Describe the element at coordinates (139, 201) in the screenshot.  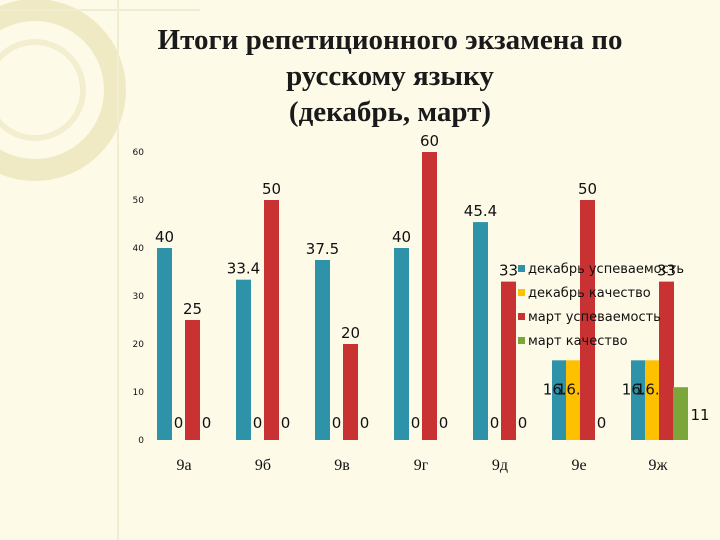
I see `y-tick-label: 50` at that location.